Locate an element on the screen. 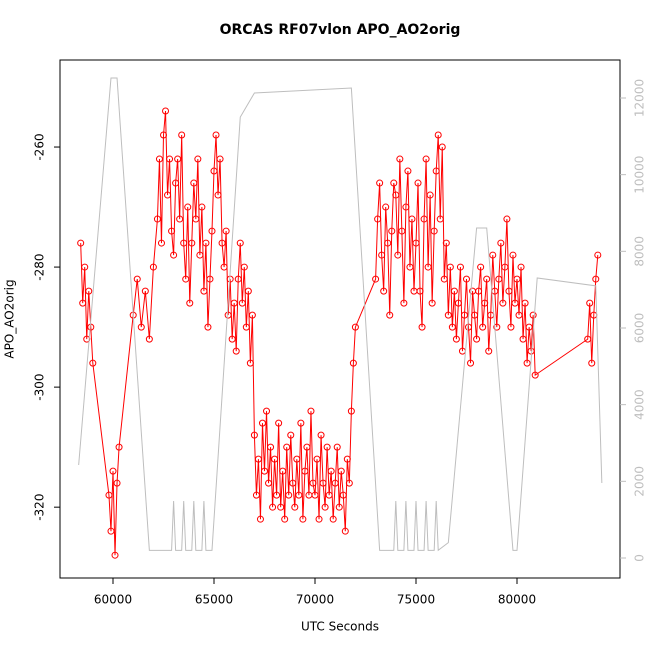  y2-tick-label: 12000 is located at coordinates (640, 98).